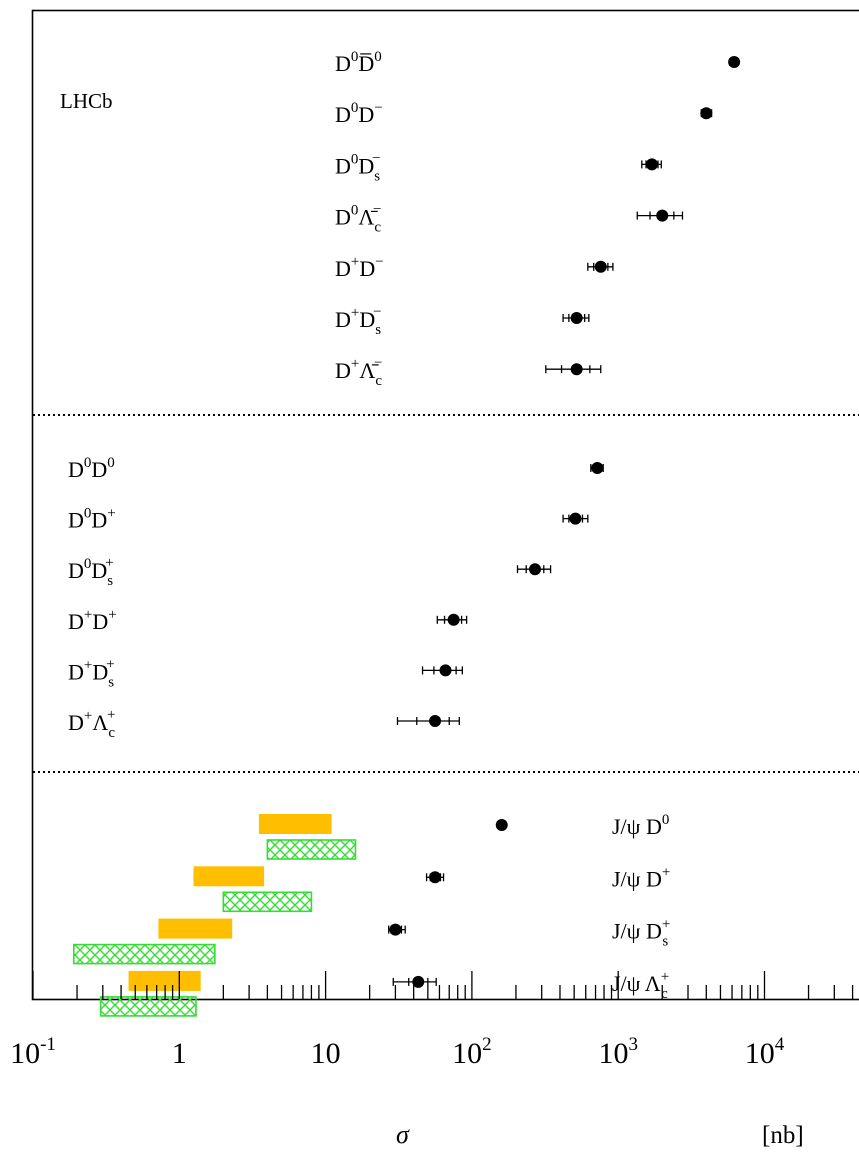 The image size is (859, 1160). What do you see at coordinates (179, 1053) in the screenshot?
I see `x-tick-label-1: 1` at bounding box center [179, 1053].